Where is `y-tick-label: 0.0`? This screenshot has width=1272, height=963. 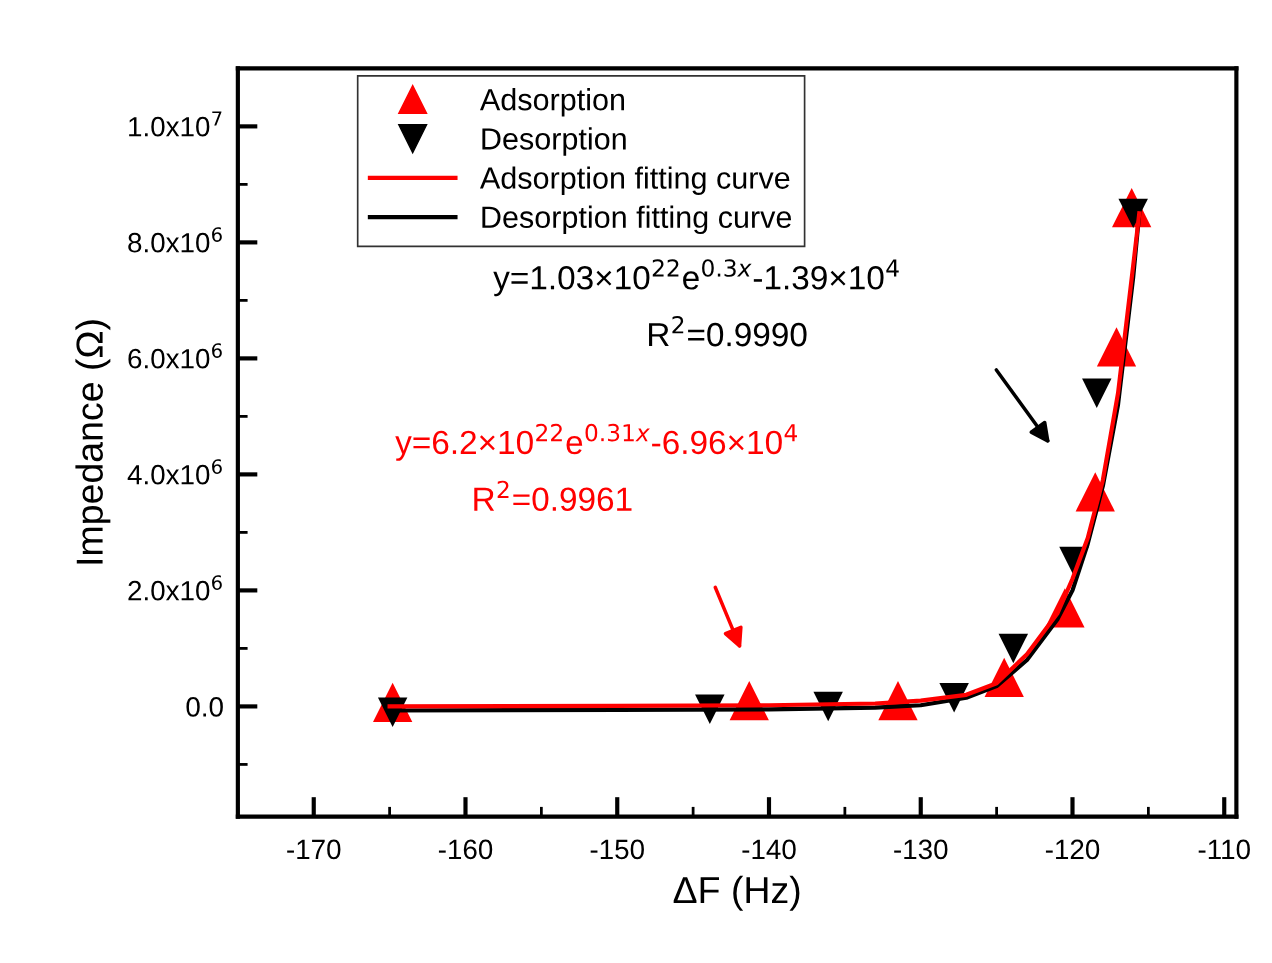
y-tick-label: 0.0 is located at coordinates (204, 707).